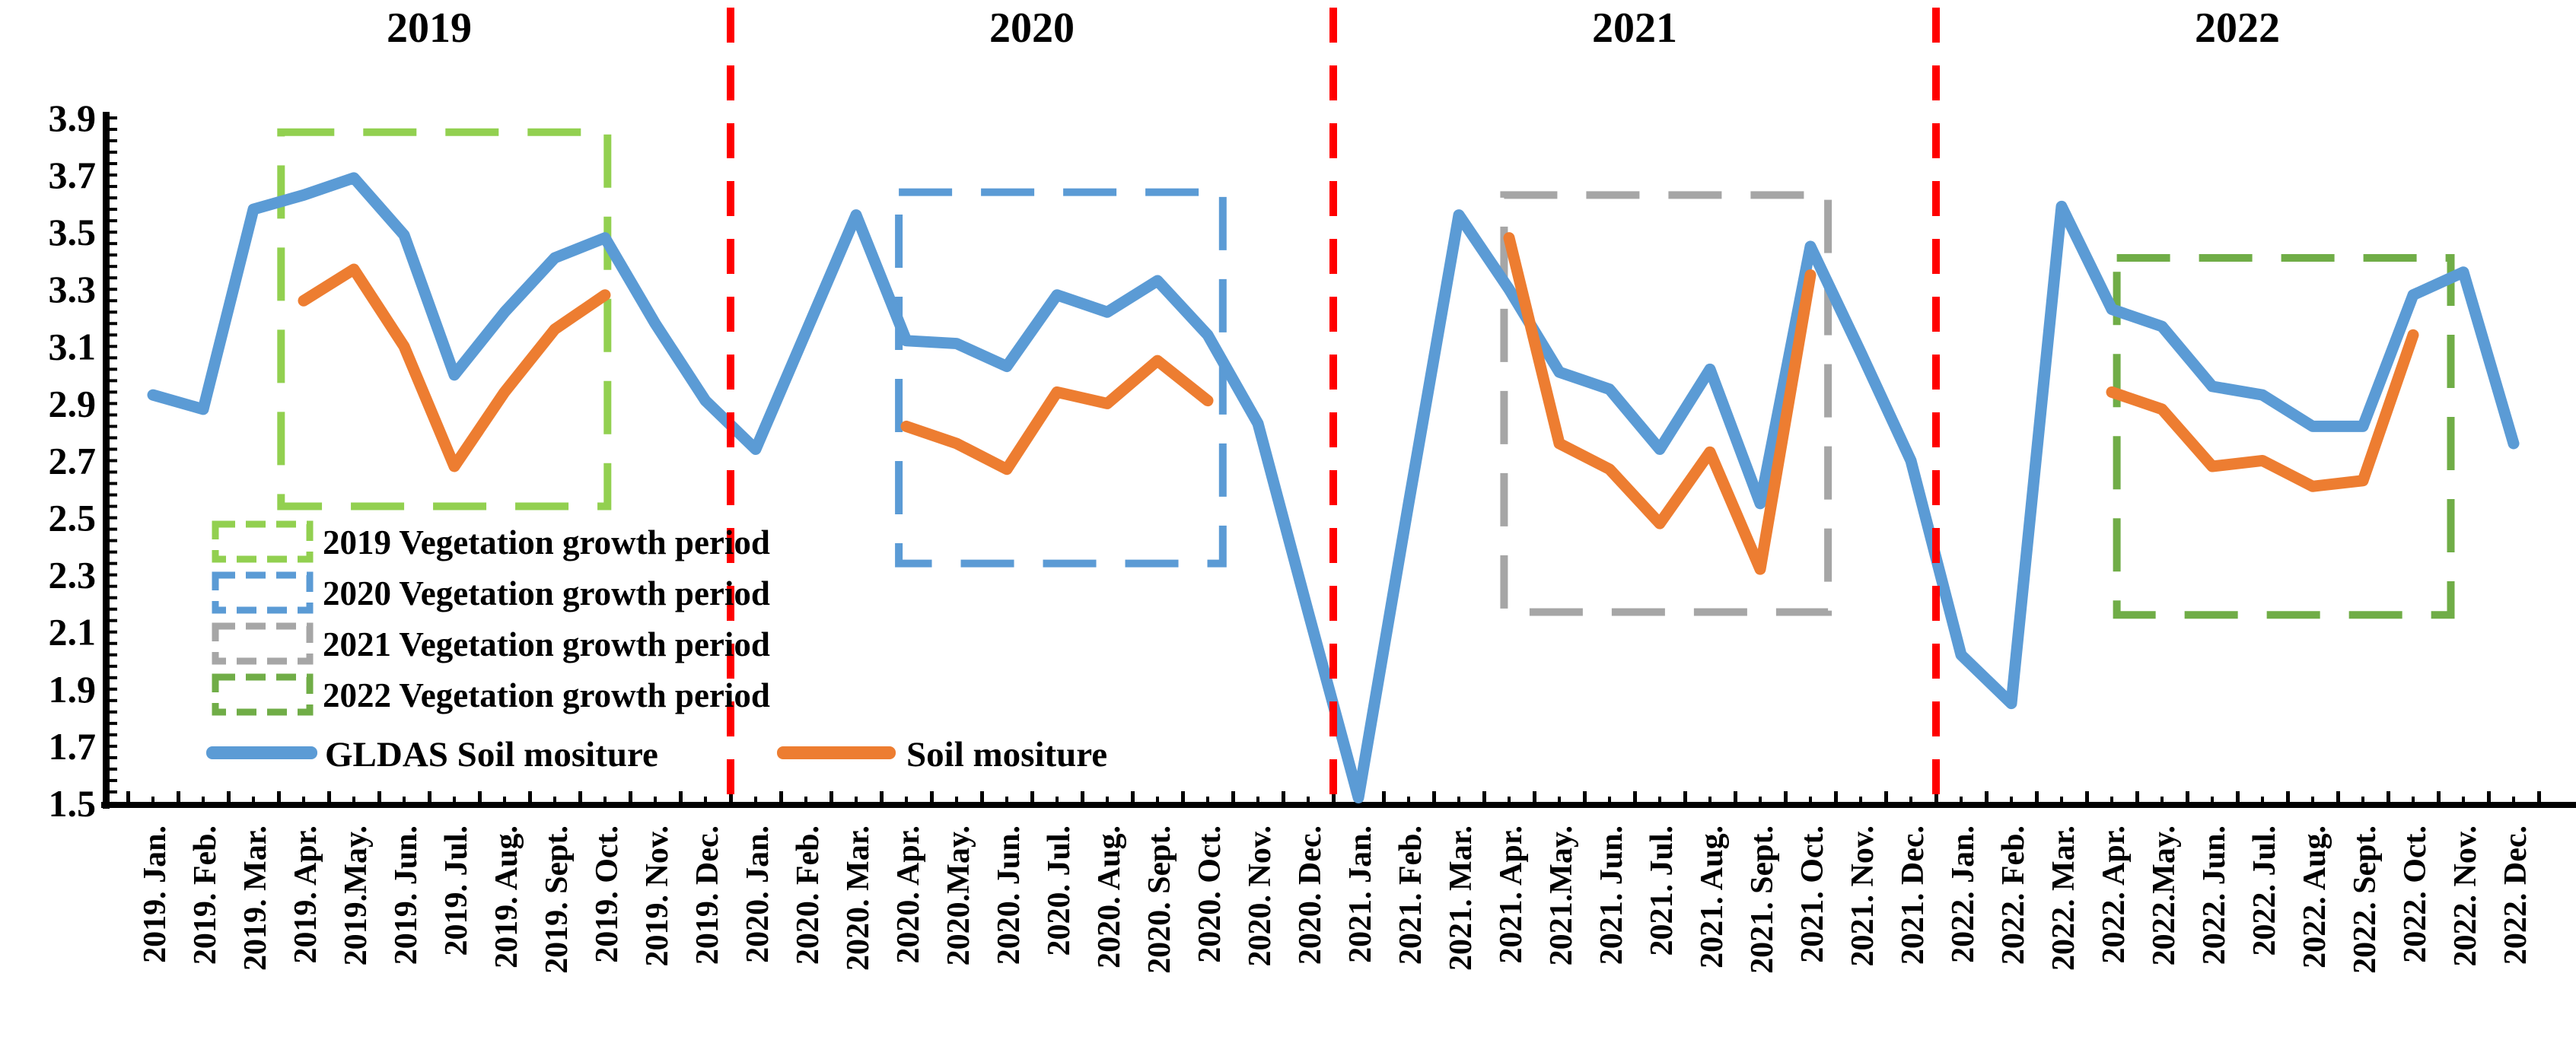 This screenshot has height=1040, width=2576. Describe the element at coordinates (809, 895) in the screenshot. I see `x-tick-label: 2020. Feb.` at that location.